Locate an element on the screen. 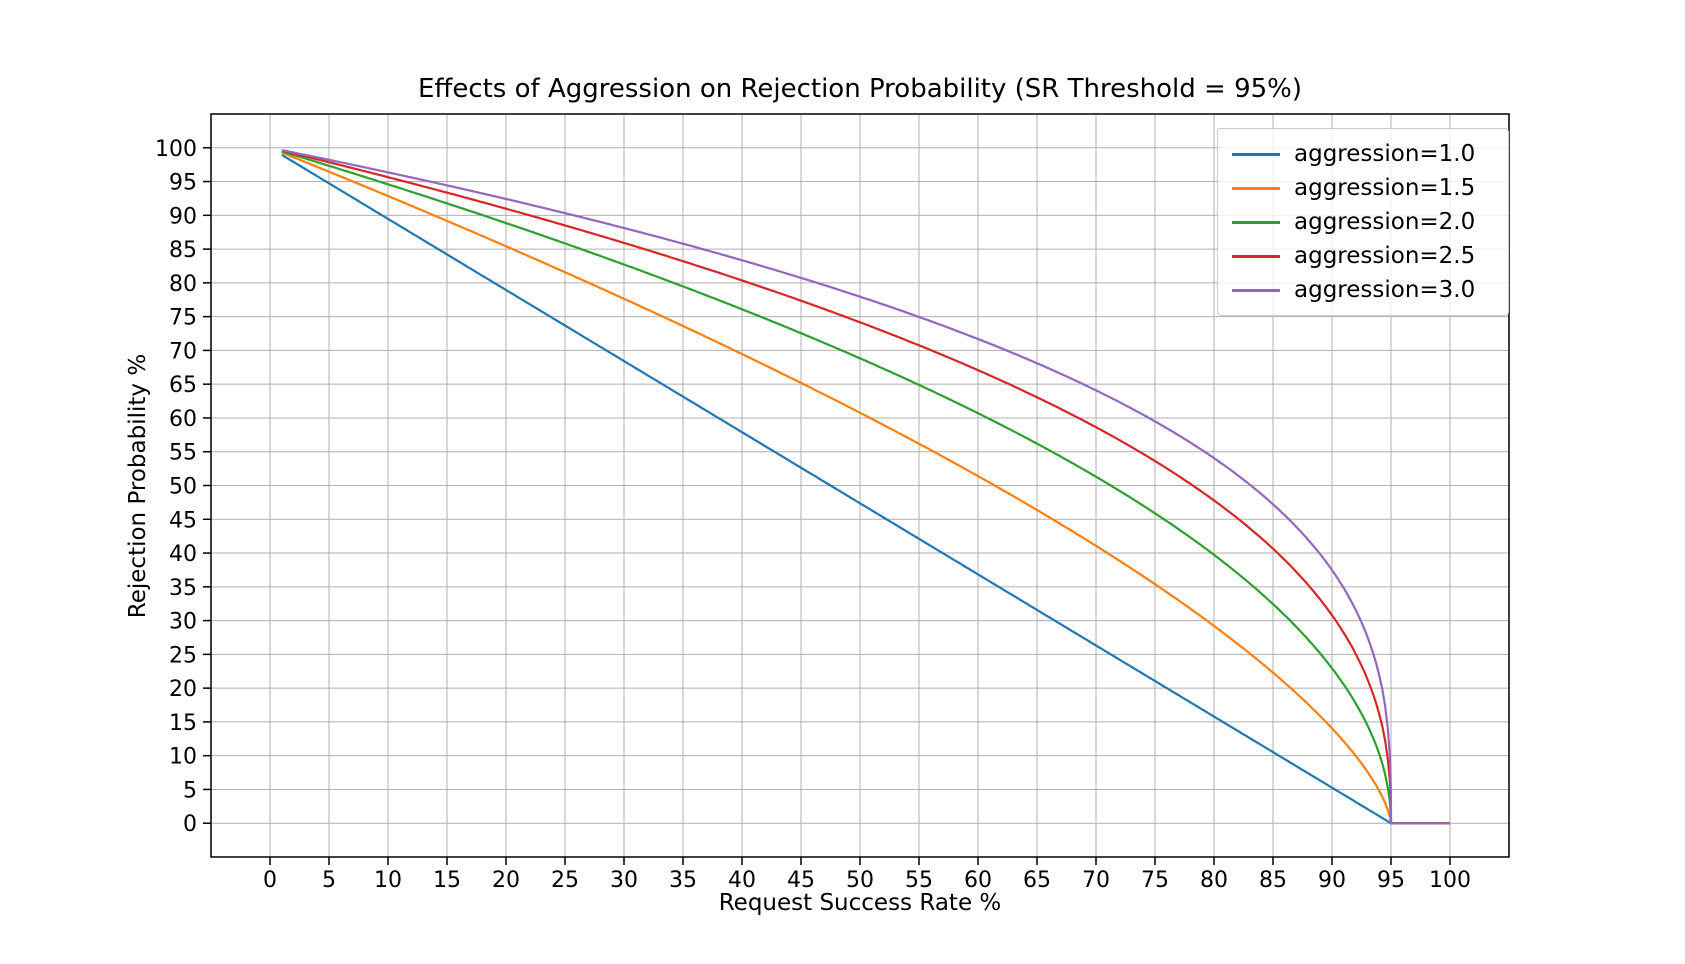 The image size is (1685, 964). y-tick-label: 10 is located at coordinates (183, 757).